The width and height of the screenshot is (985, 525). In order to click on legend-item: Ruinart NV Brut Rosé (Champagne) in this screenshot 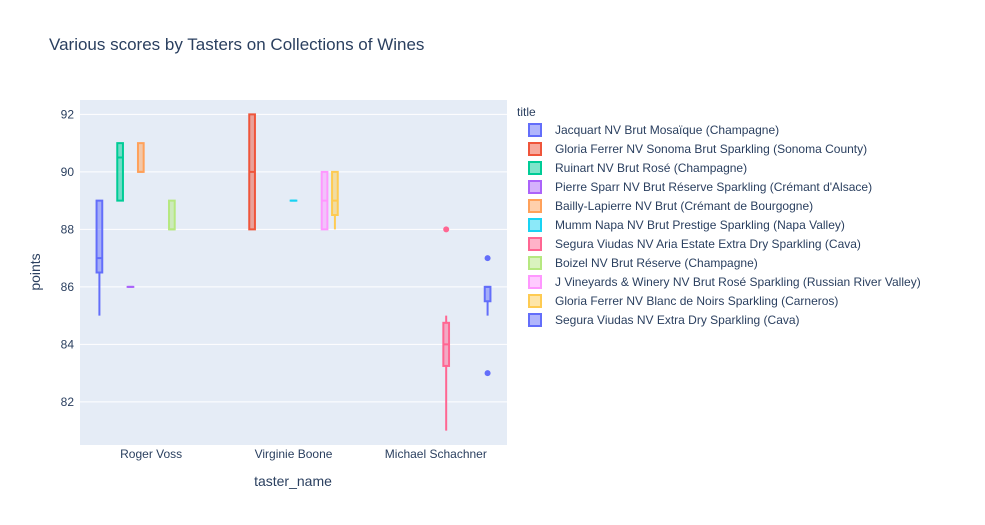, I will do `click(637, 168)`.